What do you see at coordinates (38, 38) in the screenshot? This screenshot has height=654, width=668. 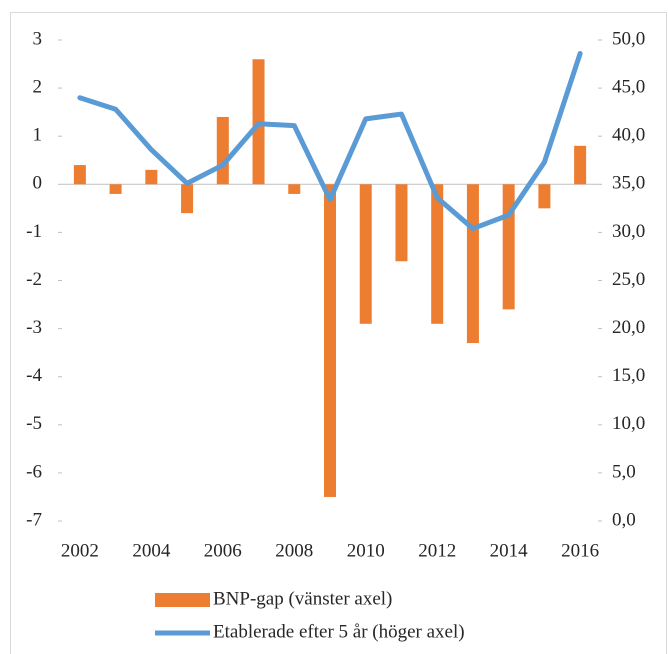 I see `y-tick-label: 3` at bounding box center [38, 38].